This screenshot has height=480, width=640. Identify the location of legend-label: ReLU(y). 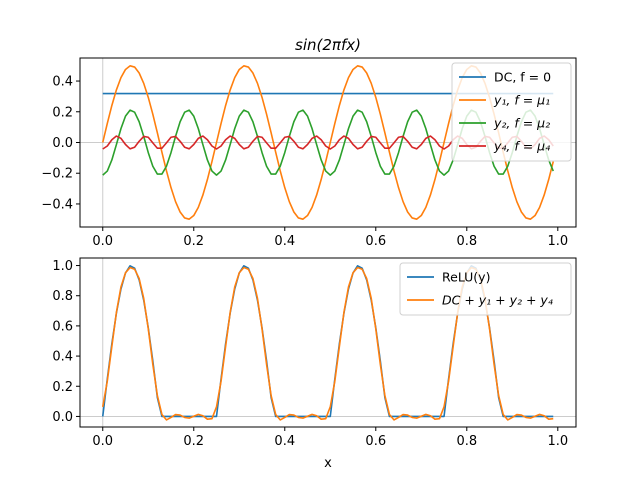
(466, 277).